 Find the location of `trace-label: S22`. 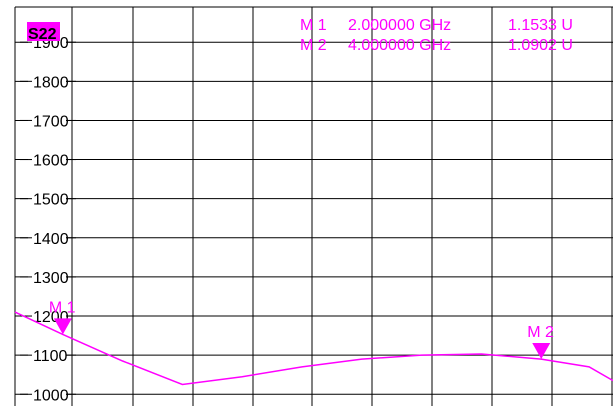

trace-label: S22 is located at coordinates (43, 32).